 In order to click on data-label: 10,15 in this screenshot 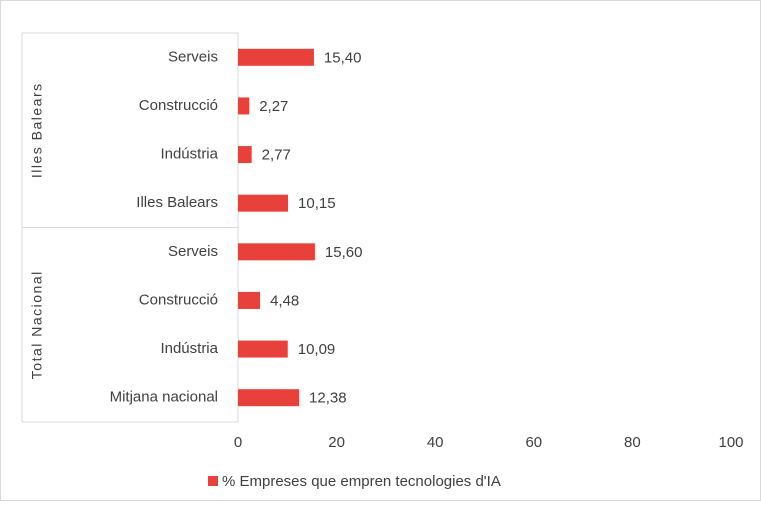, I will do `click(317, 203)`.